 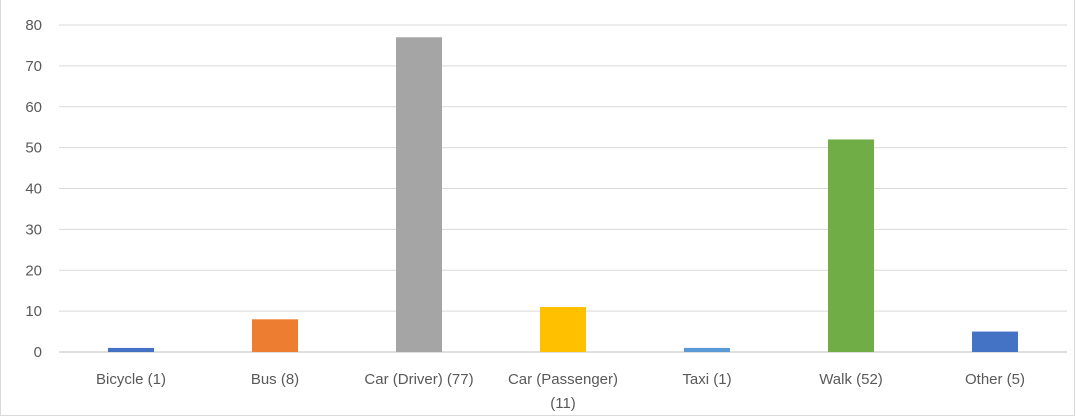 I want to click on y-tick-label: 50, so click(x=33, y=148).